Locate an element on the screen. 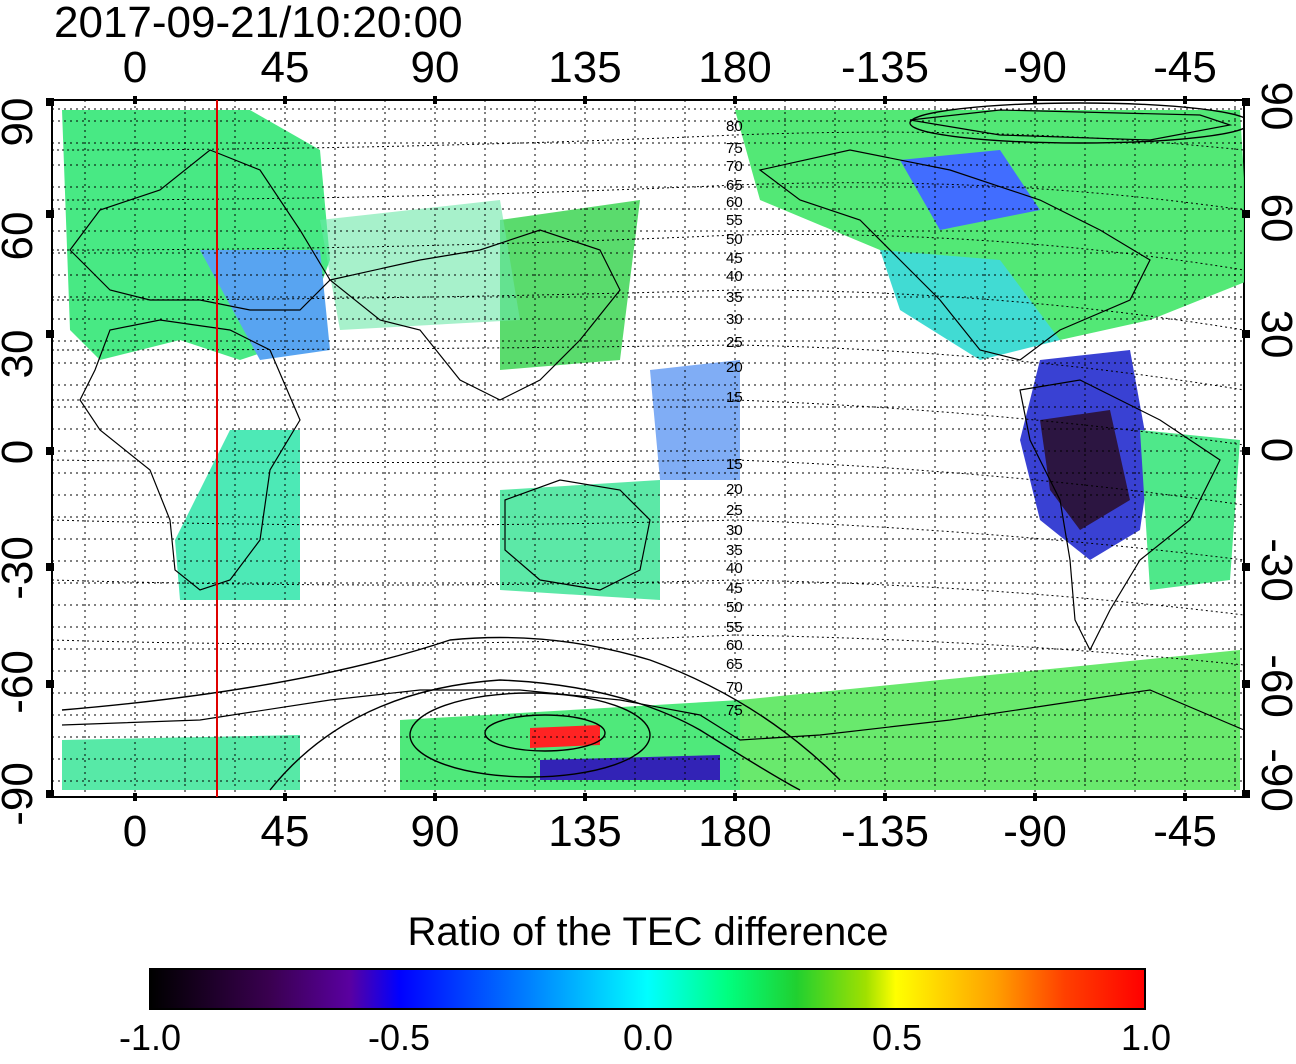  y-tick-right: 0 is located at coordinates (1274, 450).